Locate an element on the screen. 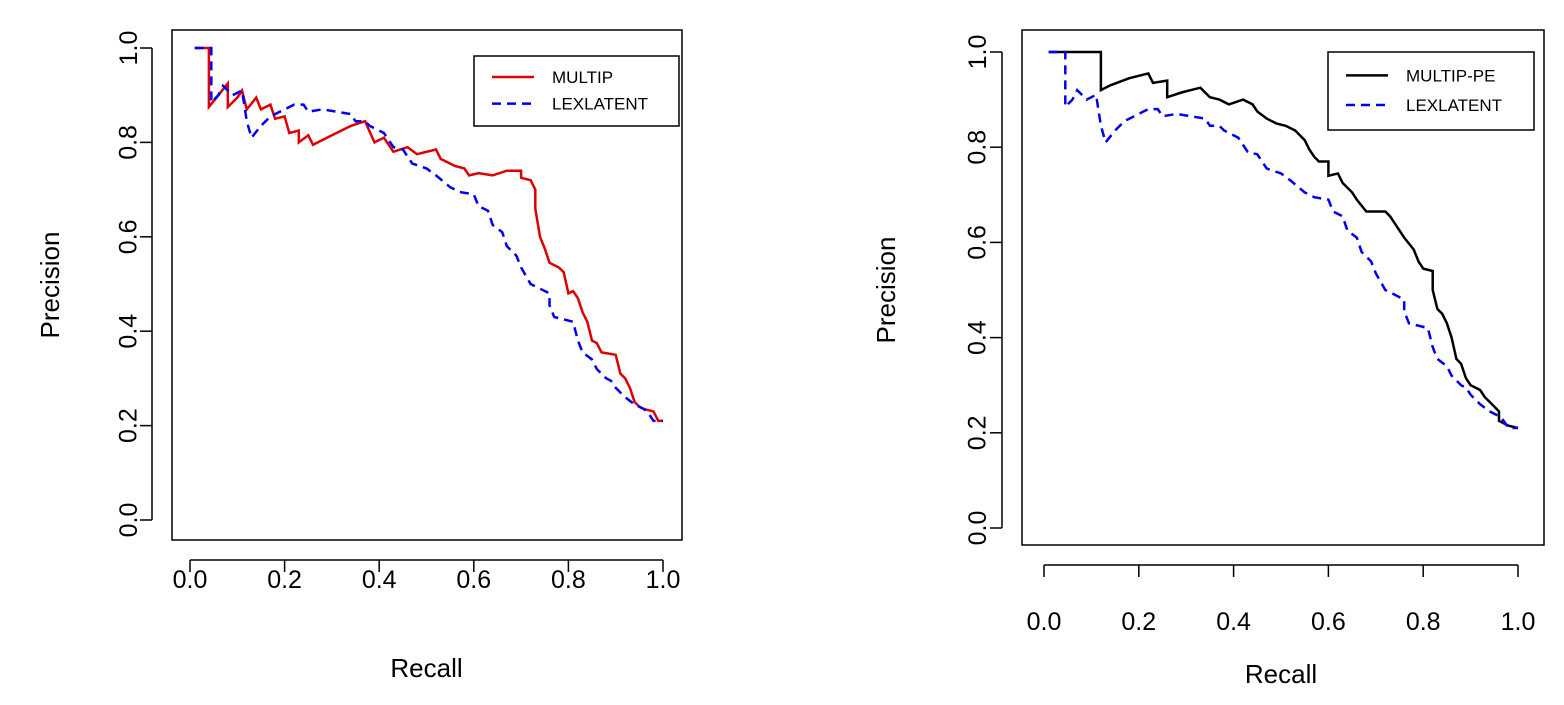 This screenshot has height=705, width=1564. chart-1-legend: MULTIP LEXLATENT is located at coordinates (576, 91).